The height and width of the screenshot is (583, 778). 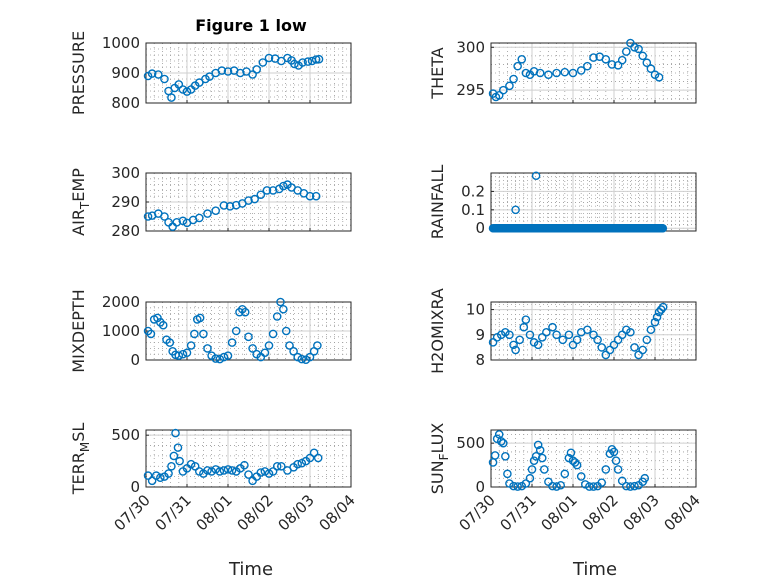 What do you see at coordinates (121, 43) in the screenshot?
I see `y-tick-label: 1000` at bounding box center [121, 43].